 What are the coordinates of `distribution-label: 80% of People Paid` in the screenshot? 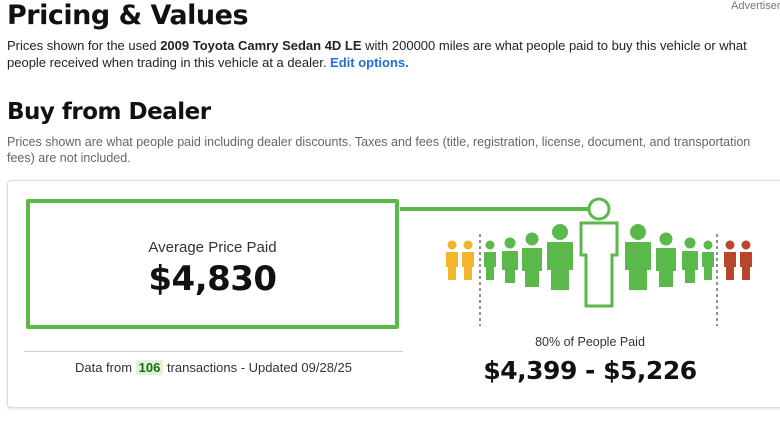 It's located at (590, 342).